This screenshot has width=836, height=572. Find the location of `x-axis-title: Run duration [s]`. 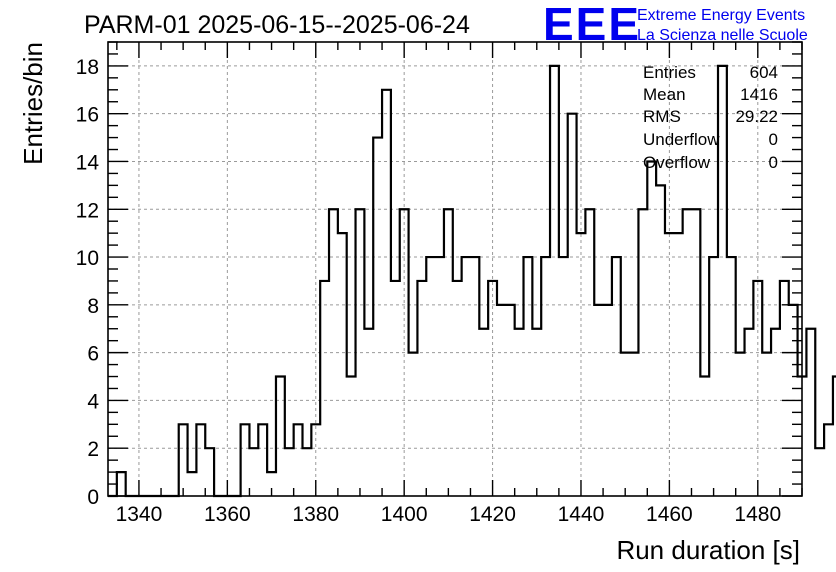

x-axis-title: Run duration [s] is located at coordinates (708, 550).